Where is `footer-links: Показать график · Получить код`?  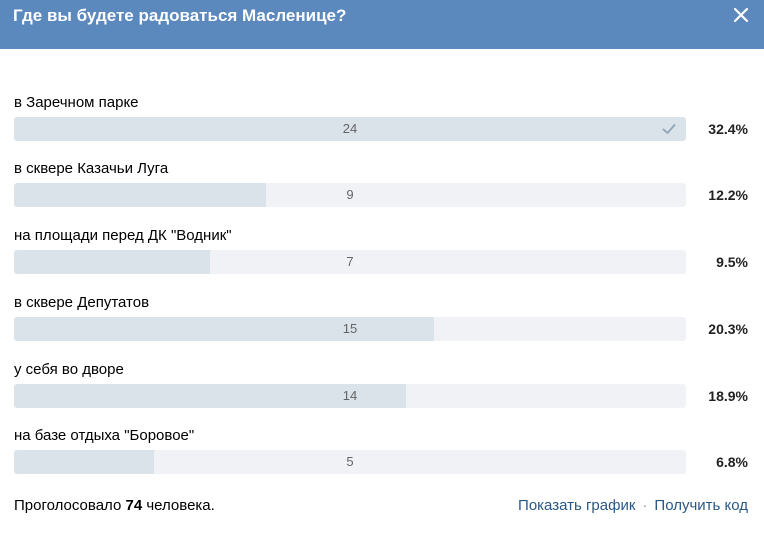
footer-links: Показать график · Получить код is located at coordinates (633, 506).